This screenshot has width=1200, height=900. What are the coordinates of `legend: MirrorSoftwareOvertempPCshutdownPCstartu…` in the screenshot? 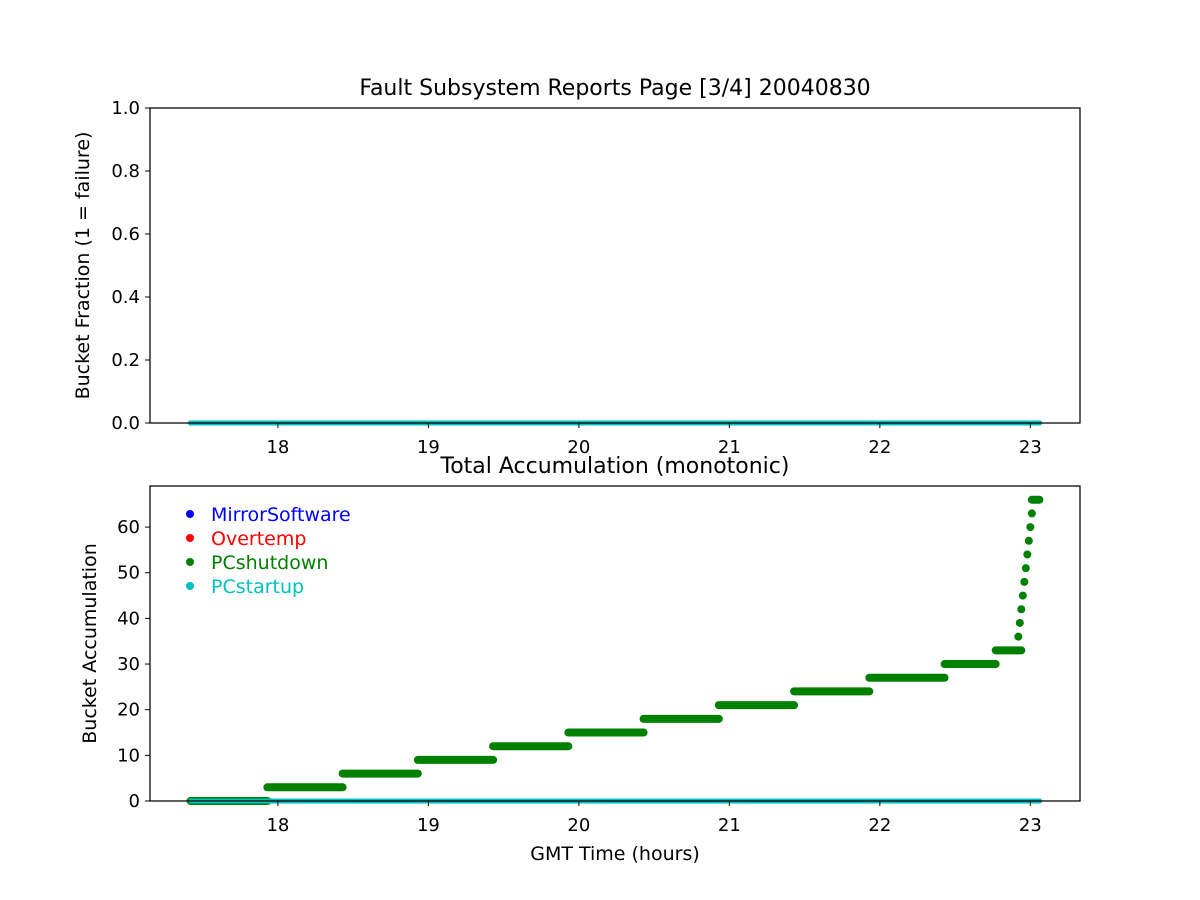 It's located at (268, 551).